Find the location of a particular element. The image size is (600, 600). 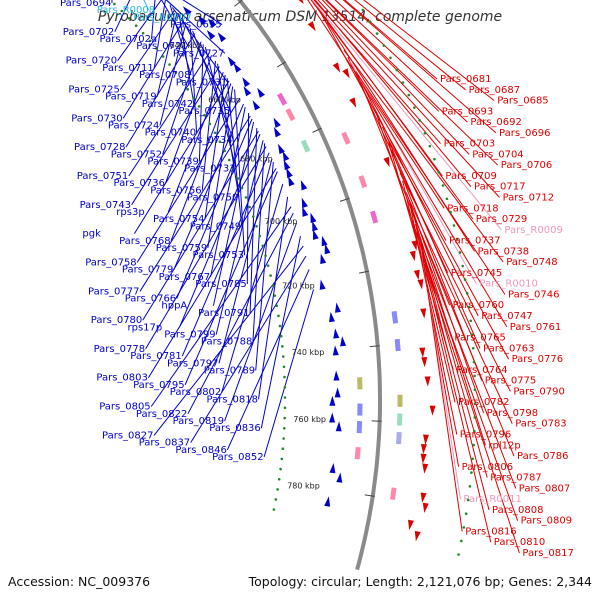

gene-label: Pars_0782 is located at coordinates (483, 402).